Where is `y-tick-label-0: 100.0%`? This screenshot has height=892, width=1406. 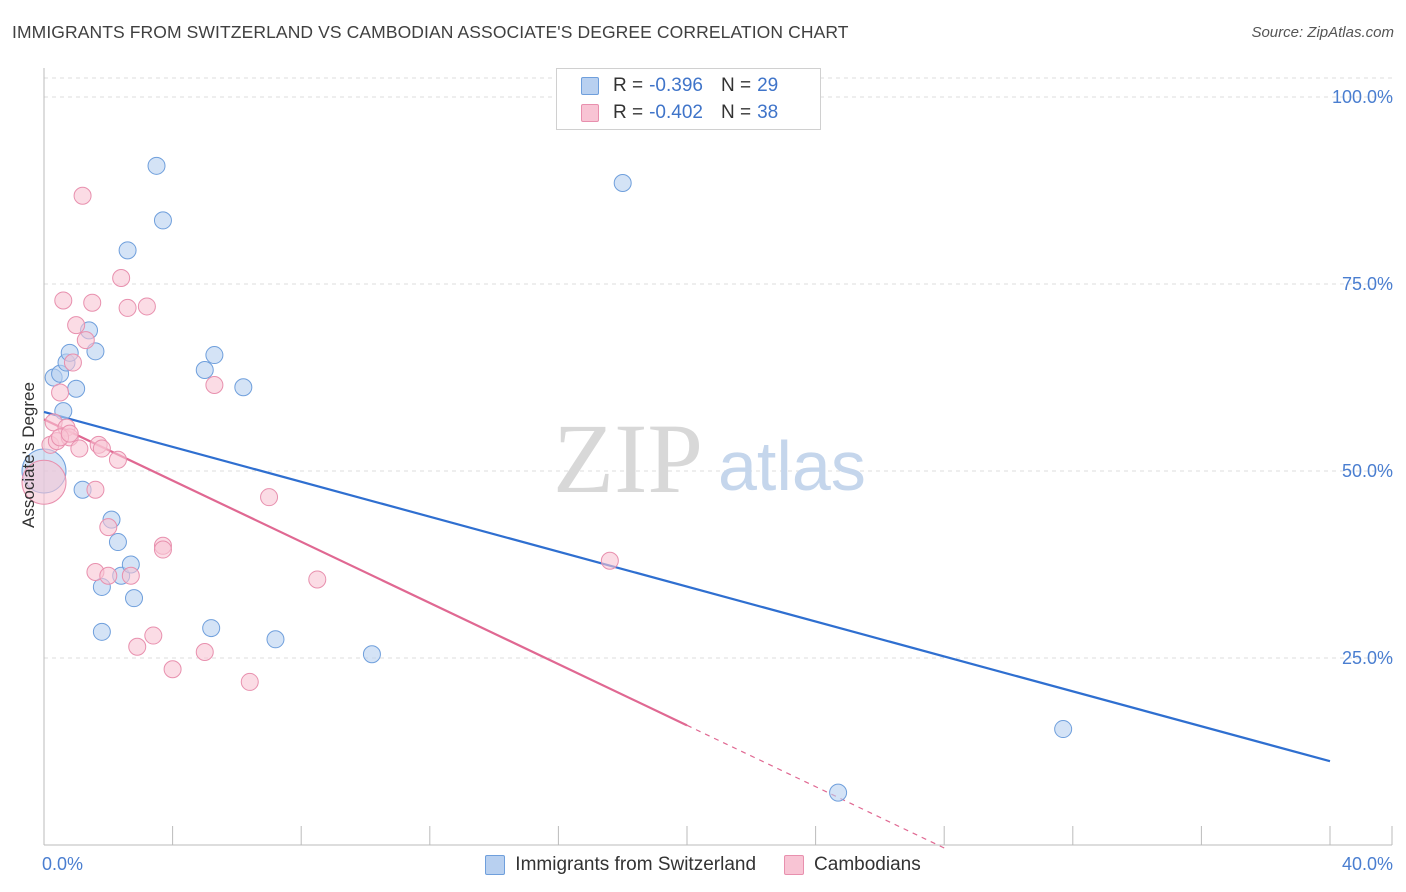 y-tick-label-0: 100.0% is located at coordinates (1362, 97).